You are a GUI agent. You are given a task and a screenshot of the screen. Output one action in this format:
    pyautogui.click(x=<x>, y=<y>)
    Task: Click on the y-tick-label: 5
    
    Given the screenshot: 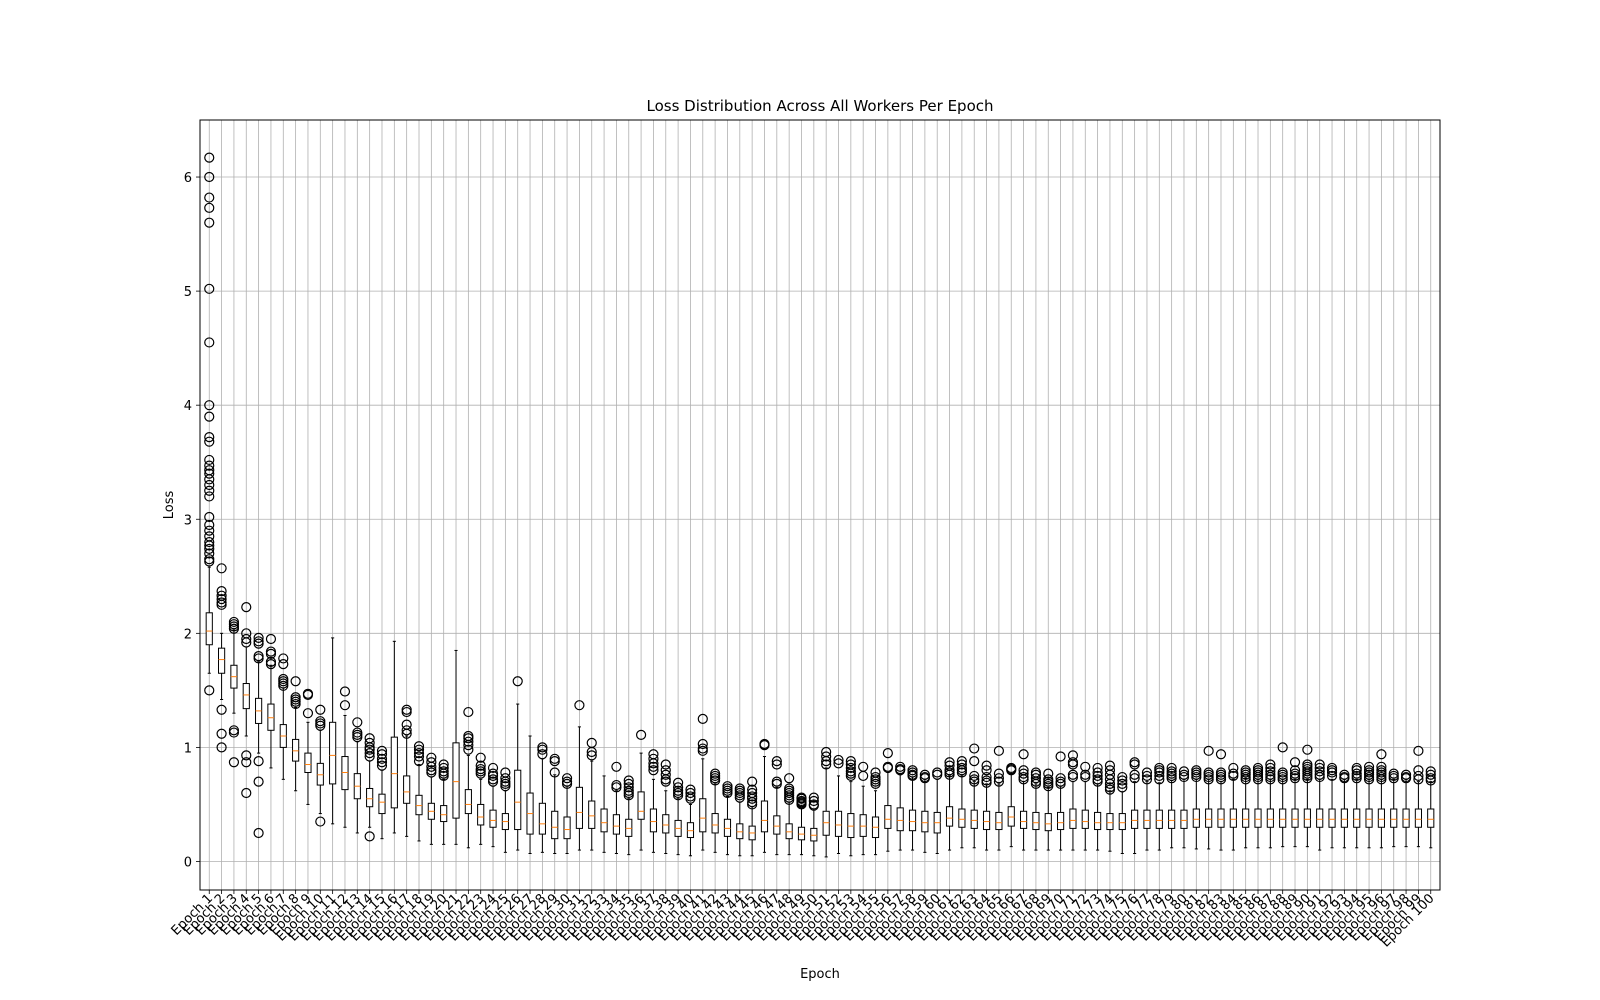 What is the action you would take?
    pyautogui.click(x=188, y=292)
    